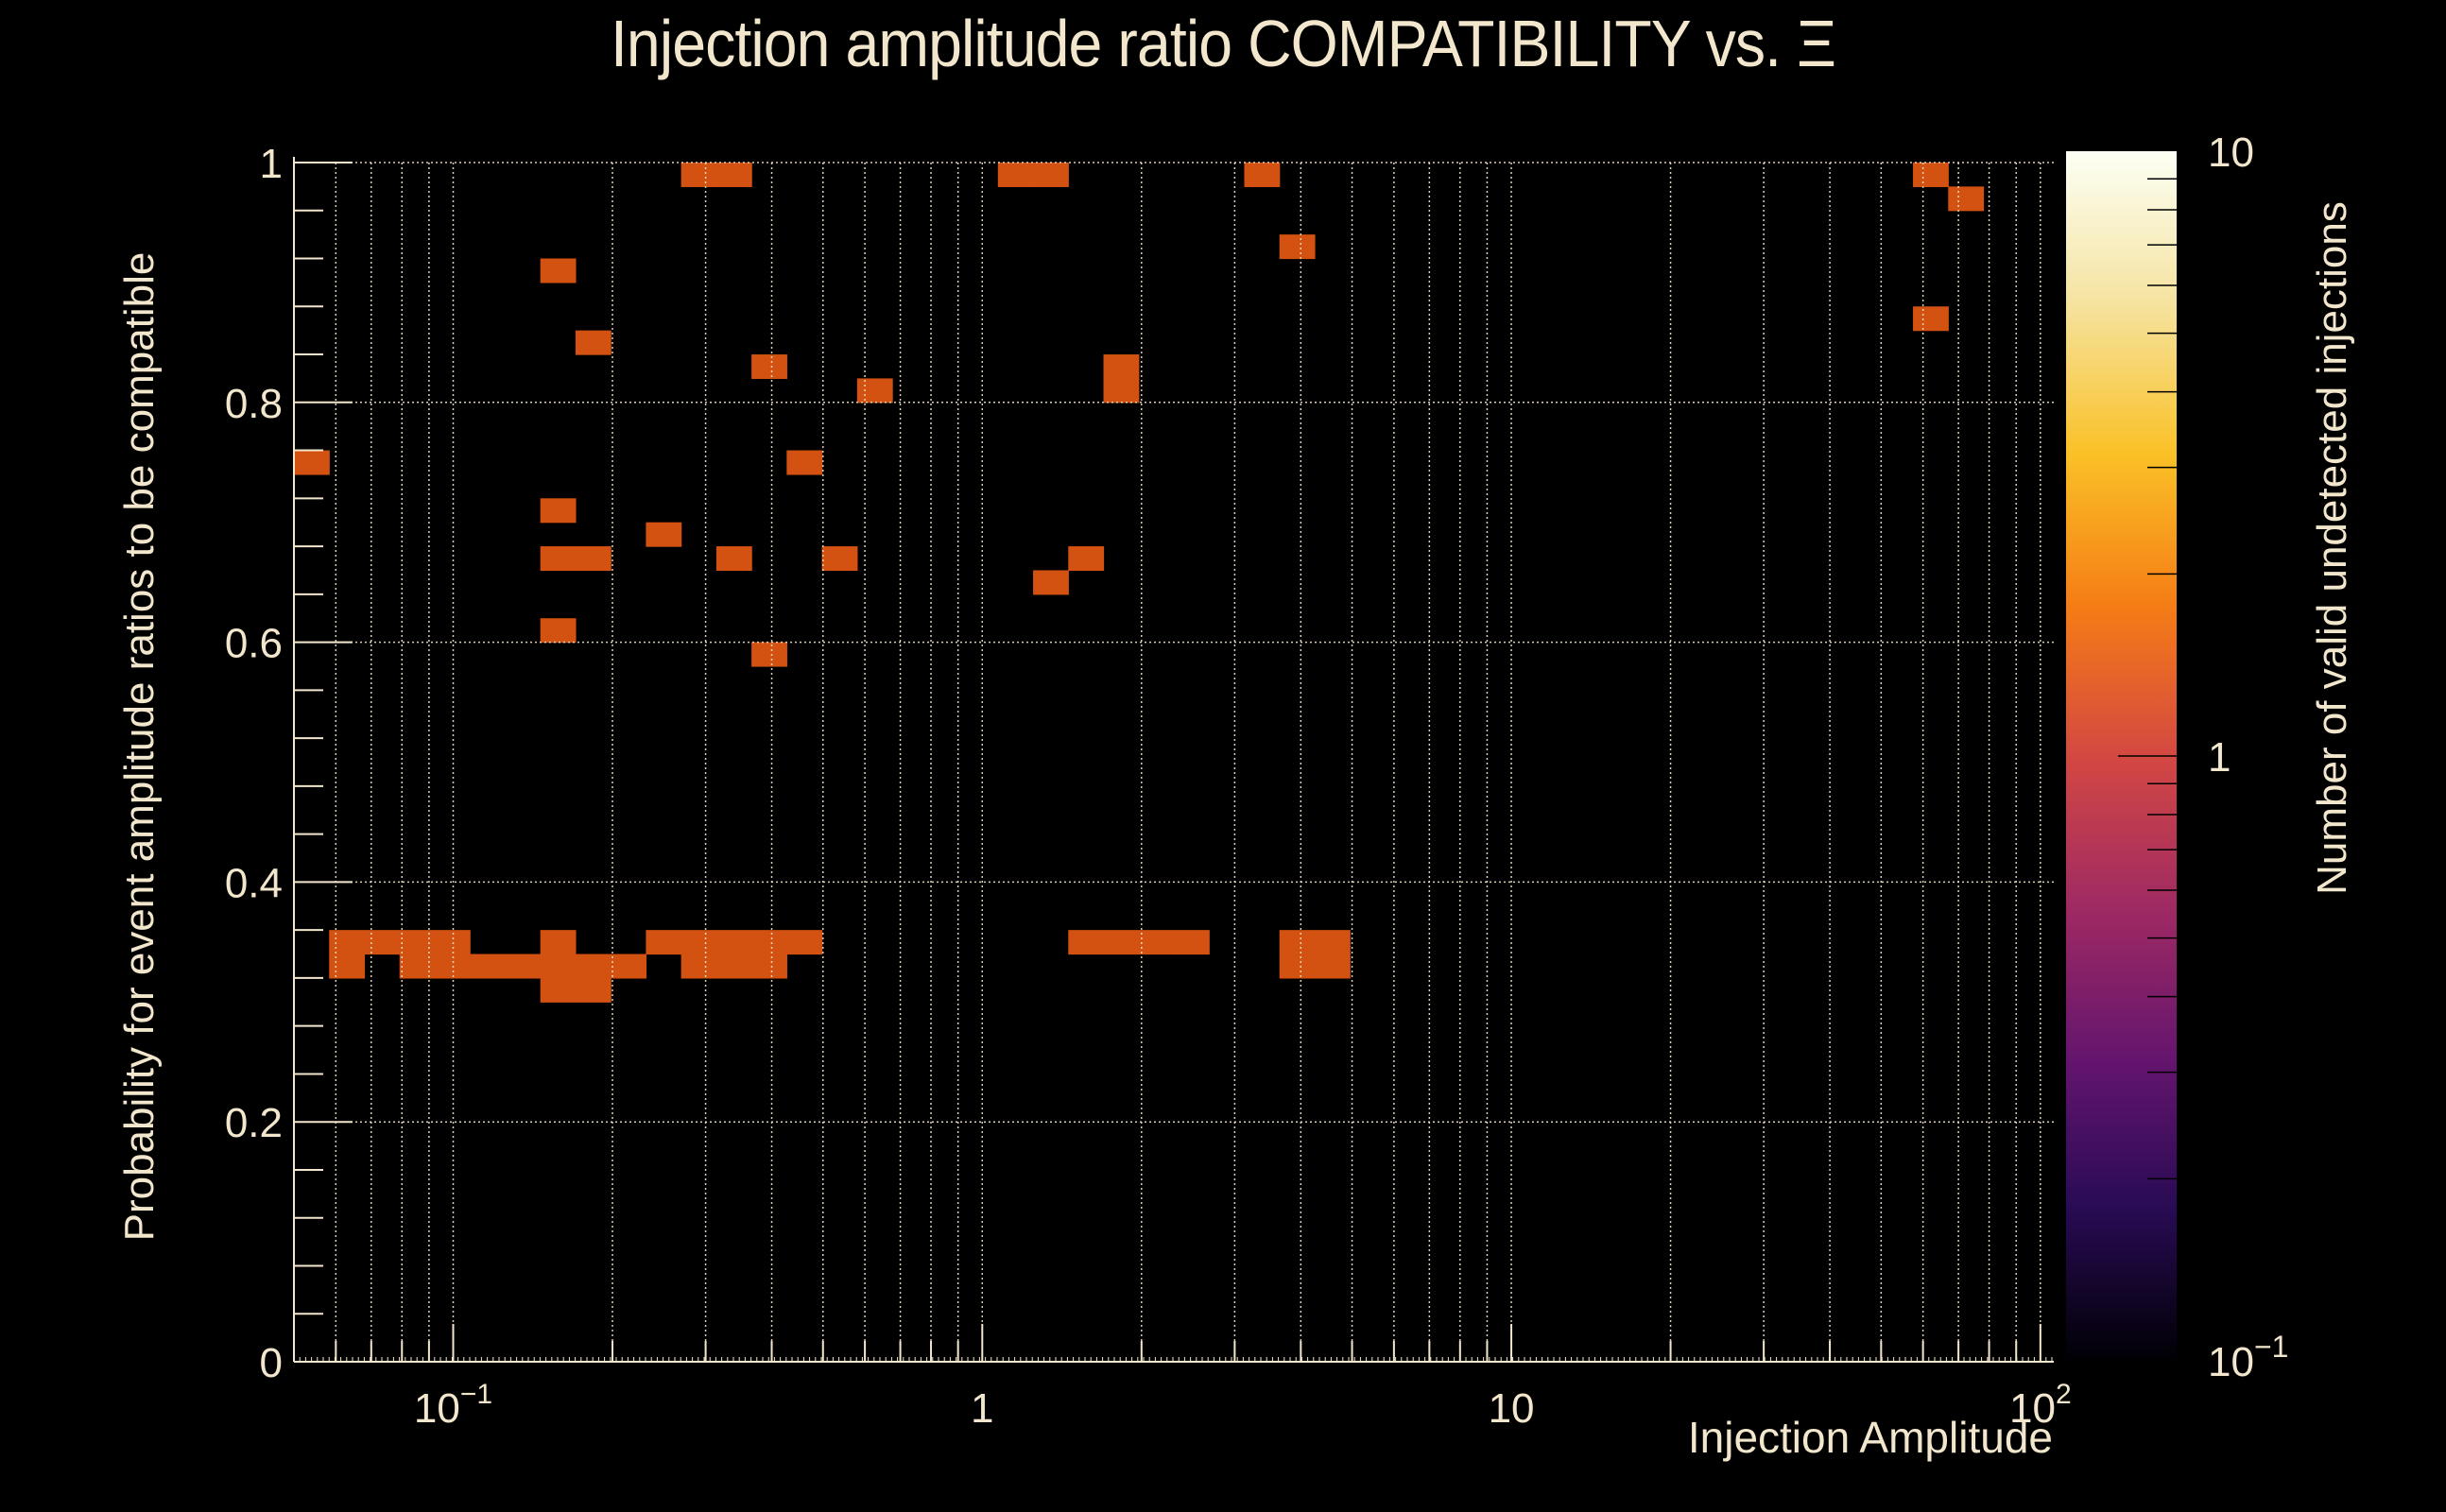 The height and width of the screenshot is (1512, 2446). I want to click on x-tick-exponent: −1, so click(476, 1394).